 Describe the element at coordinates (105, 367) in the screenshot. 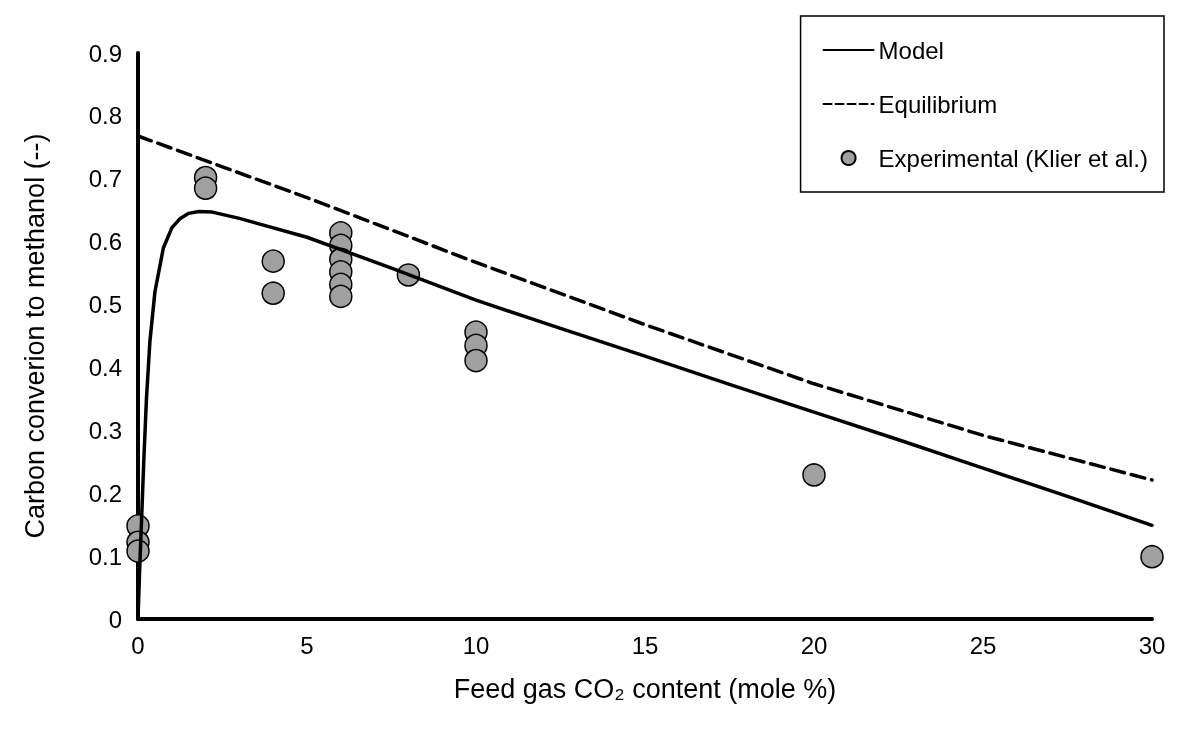

I see `y-tick-label: 0.4` at that location.